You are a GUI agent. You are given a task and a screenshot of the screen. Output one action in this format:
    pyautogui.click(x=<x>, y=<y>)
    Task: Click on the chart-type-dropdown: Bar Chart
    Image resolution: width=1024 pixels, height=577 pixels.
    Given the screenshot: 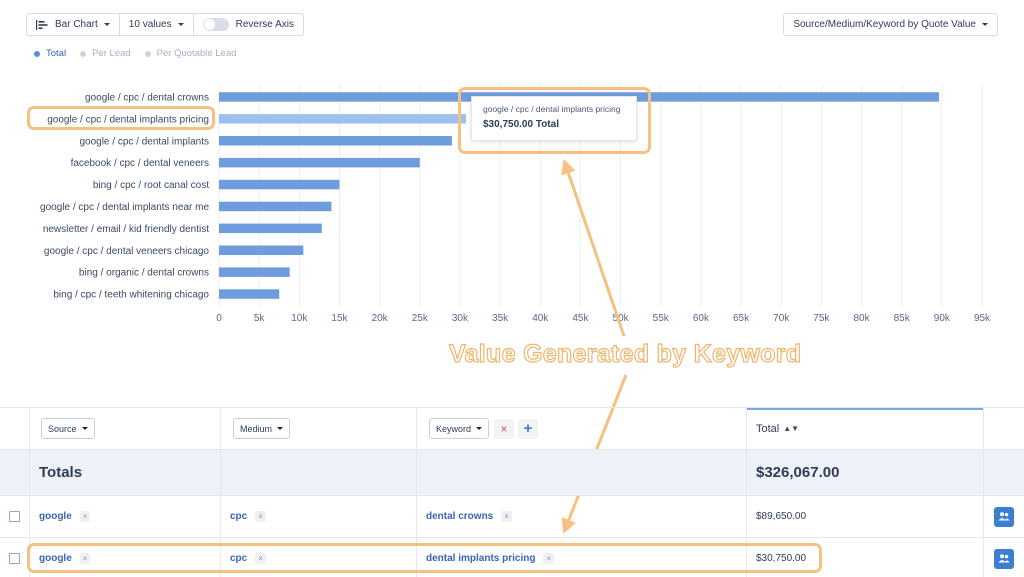 What is the action you would take?
    pyautogui.click(x=73, y=24)
    